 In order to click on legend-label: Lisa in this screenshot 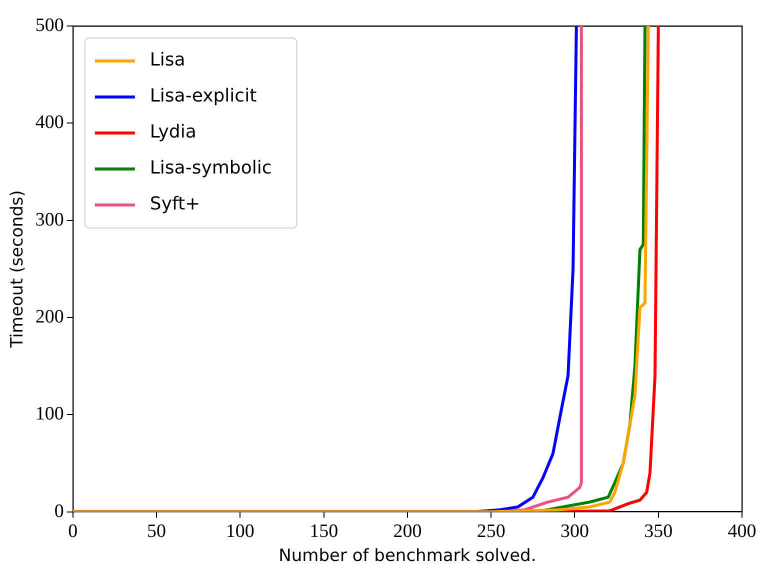, I will do `click(168, 60)`.